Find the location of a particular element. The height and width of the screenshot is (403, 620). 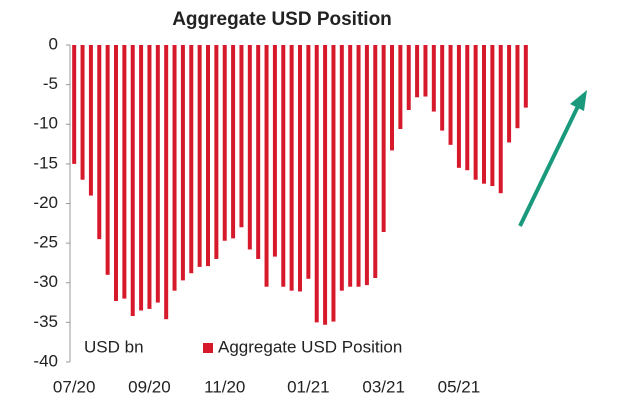

y-tick-label: -35 is located at coordinates (45, 321).